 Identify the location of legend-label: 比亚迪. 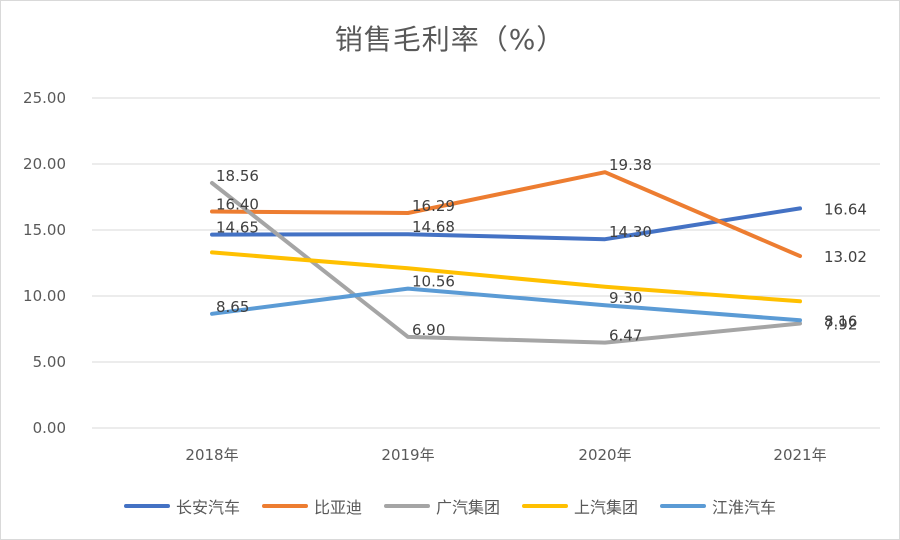
(337, 507).